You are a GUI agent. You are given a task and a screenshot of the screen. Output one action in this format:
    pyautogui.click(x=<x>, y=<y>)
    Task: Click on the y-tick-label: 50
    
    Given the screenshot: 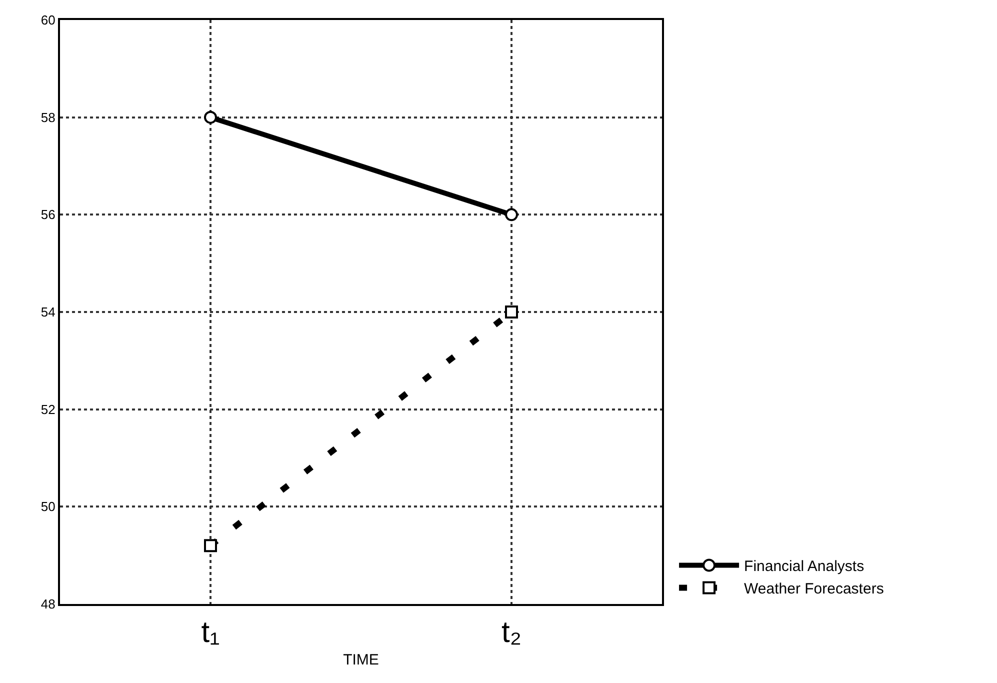 What is the action you would take?
    pyautogui.click(x=48, y=506)
    